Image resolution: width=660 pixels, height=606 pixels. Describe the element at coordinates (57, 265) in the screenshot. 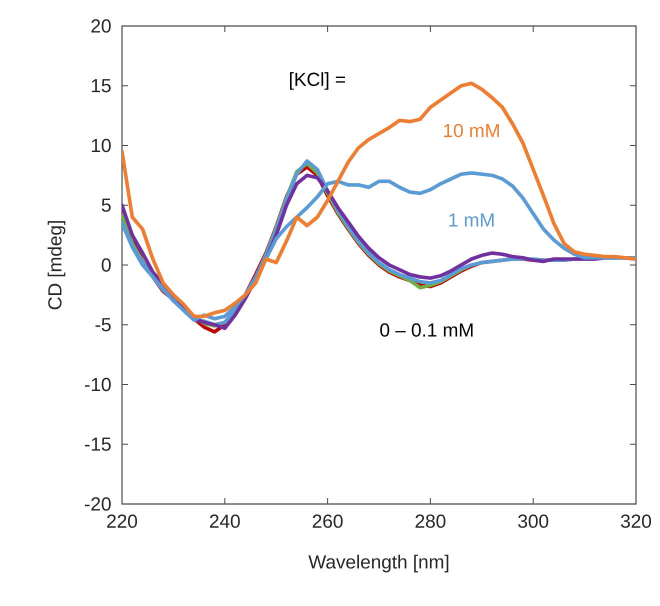

I see `y-axis-title: CD [mdeg]` at that location.